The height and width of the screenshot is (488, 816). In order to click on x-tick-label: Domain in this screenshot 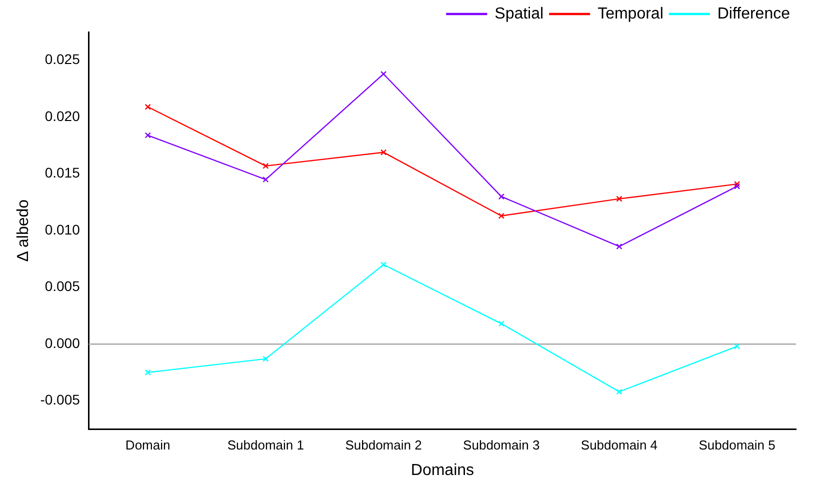, I will do `click(147, 445)`.